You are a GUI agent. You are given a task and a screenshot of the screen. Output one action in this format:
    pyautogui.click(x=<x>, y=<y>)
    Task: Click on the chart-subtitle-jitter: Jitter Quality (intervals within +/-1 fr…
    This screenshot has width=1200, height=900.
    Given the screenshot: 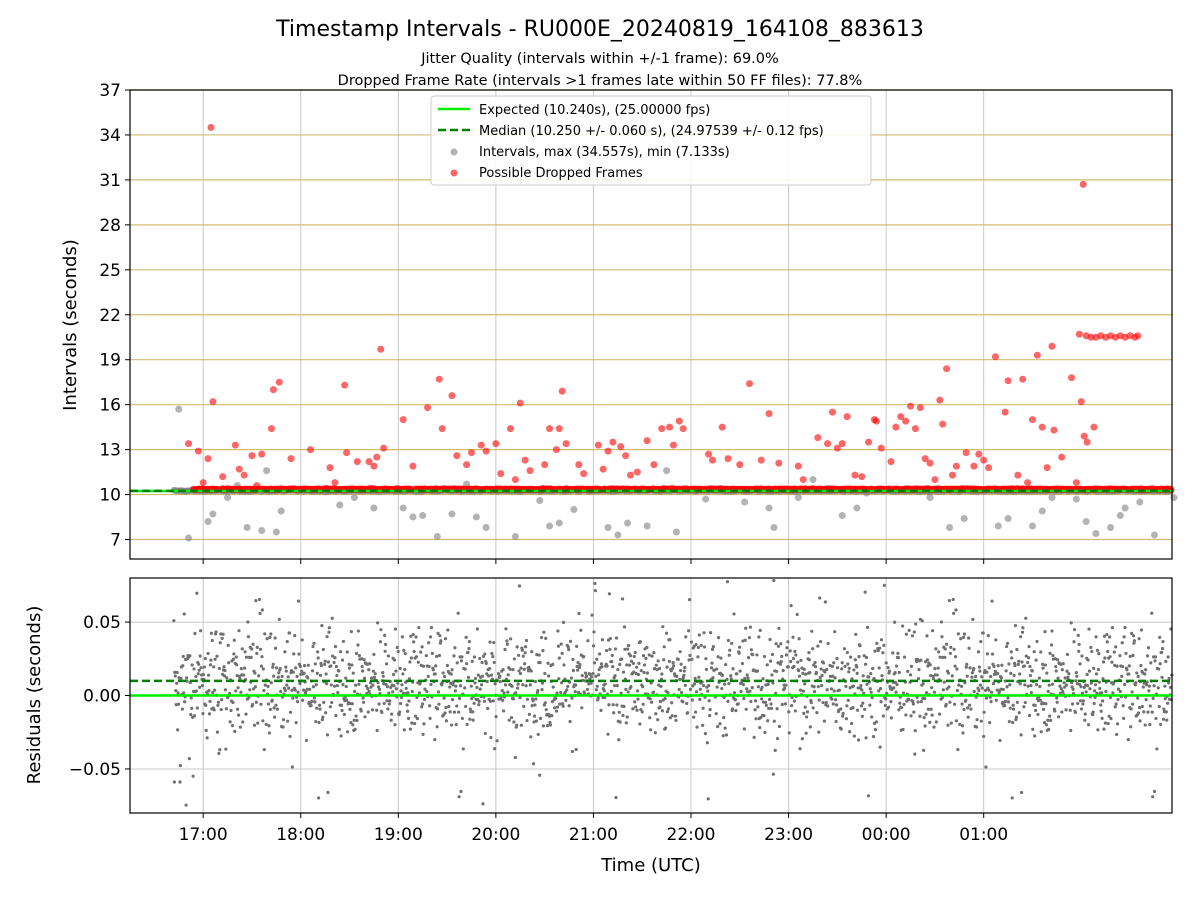 What is the action you would take?
    pyautogui.click(x=599, y=59)
    